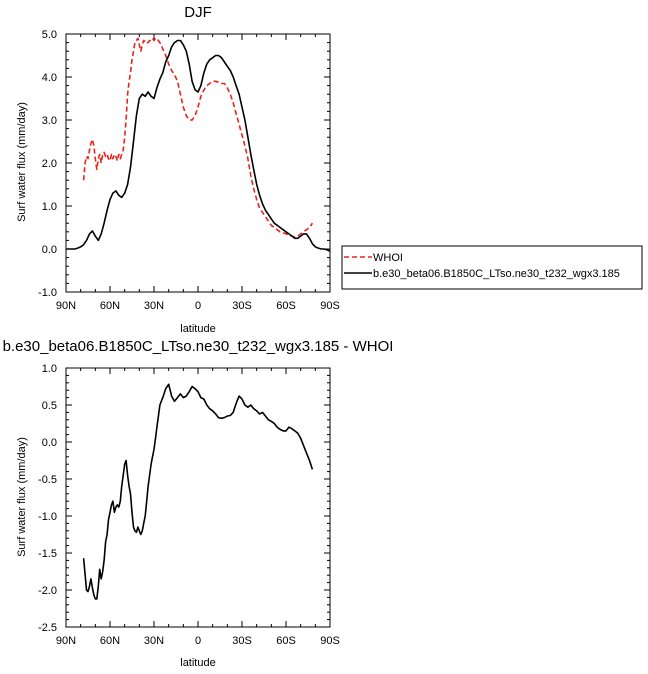 The height and width of the screenshot is (674, 648). Describe the element at coordinates (286, 306) in the screenshot. I see `top-x-tick-label: 60S` at that location.